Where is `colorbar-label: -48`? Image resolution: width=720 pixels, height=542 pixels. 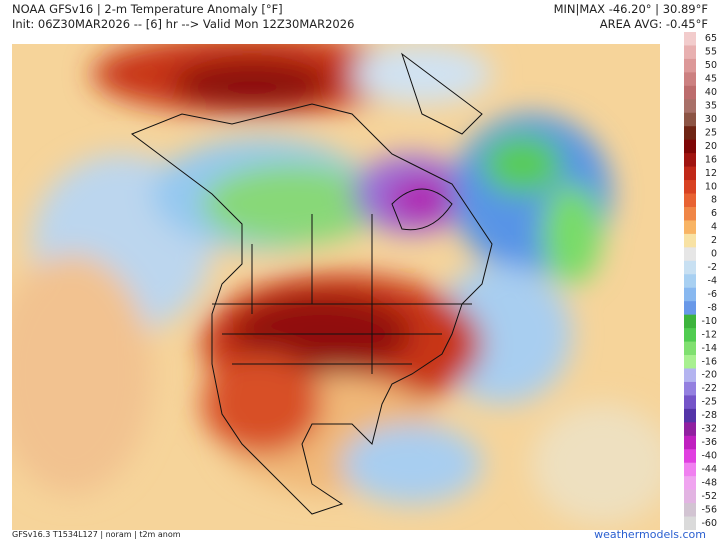 colorbar-label: -48 is located at coordinates (709, 482).